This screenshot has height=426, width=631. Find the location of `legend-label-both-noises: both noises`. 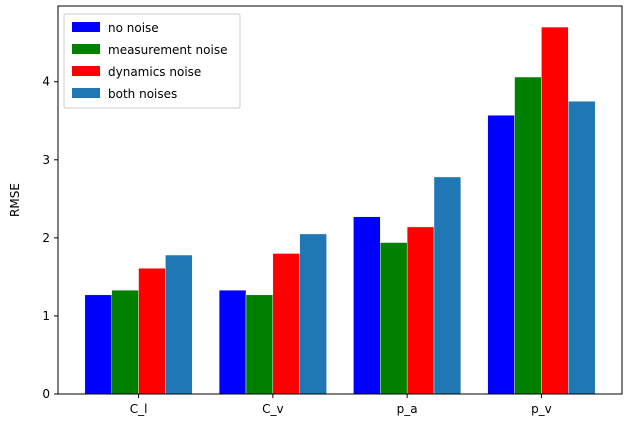

legend-label-both-noises: both noises is located at coordinates (142, 94).